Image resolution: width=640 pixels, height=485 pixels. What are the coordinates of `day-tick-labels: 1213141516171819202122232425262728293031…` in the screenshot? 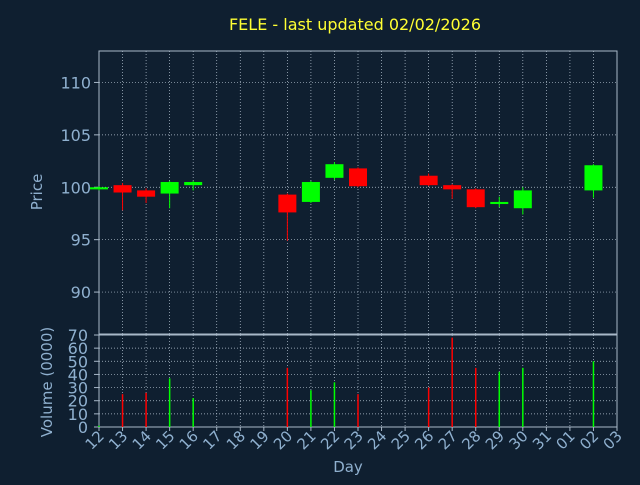 It's located at (354, 440).